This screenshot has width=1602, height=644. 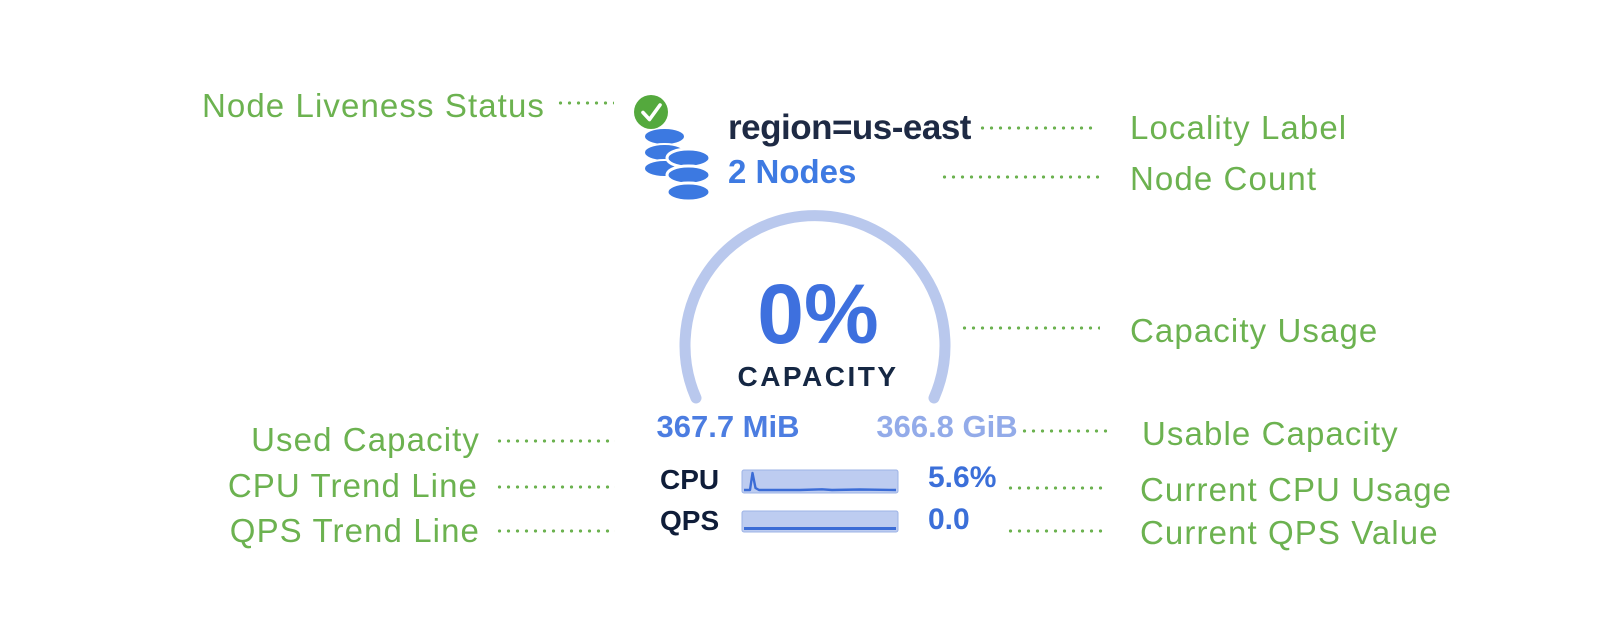 I want to click on cpu-trend-bar, so click(x=820, y=481).